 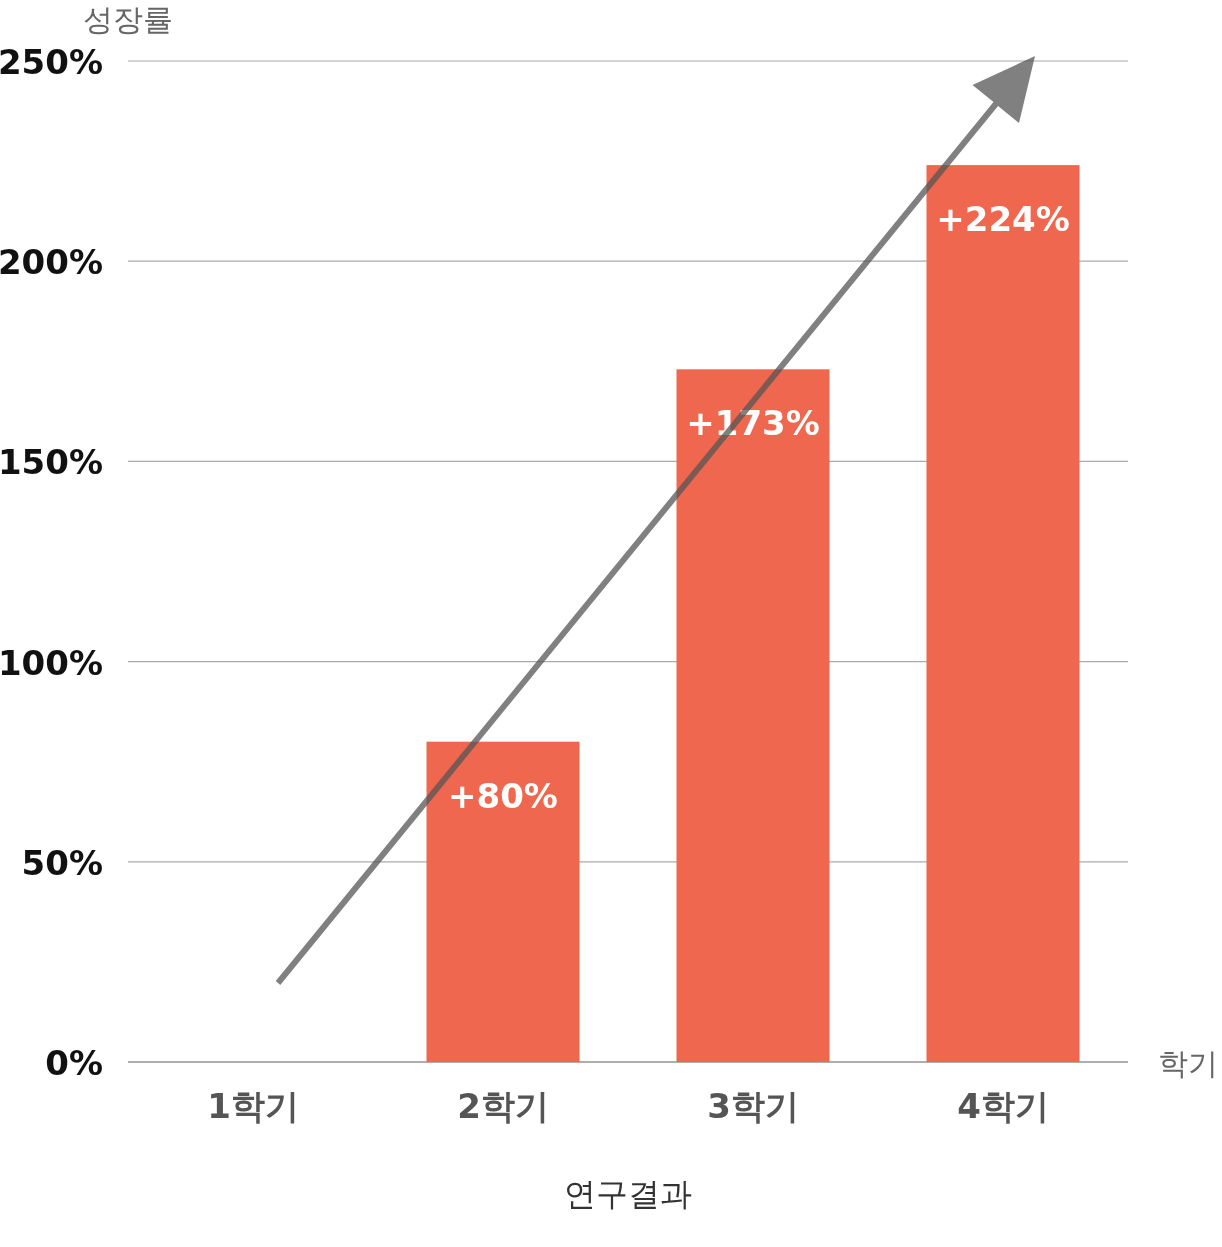 What do you see at coordinates (128, 19) in the screenshot?
I see `y-axis-title: 성장률` at bounding box center [128, 19].